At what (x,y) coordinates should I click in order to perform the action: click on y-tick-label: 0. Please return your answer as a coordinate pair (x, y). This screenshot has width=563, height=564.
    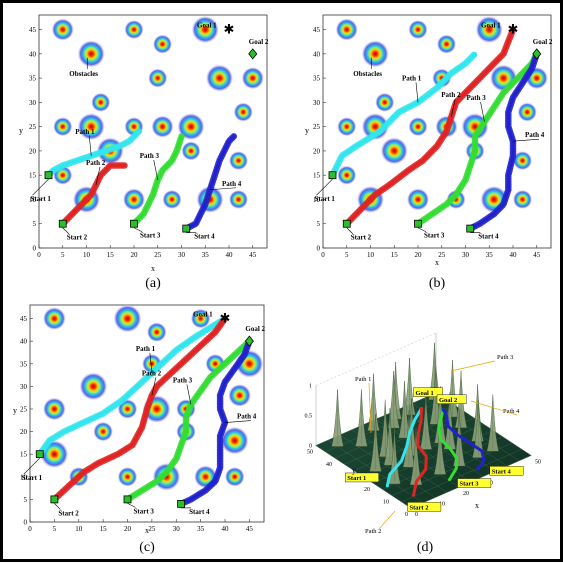
    Looking at the image, I should click on (319, 249).